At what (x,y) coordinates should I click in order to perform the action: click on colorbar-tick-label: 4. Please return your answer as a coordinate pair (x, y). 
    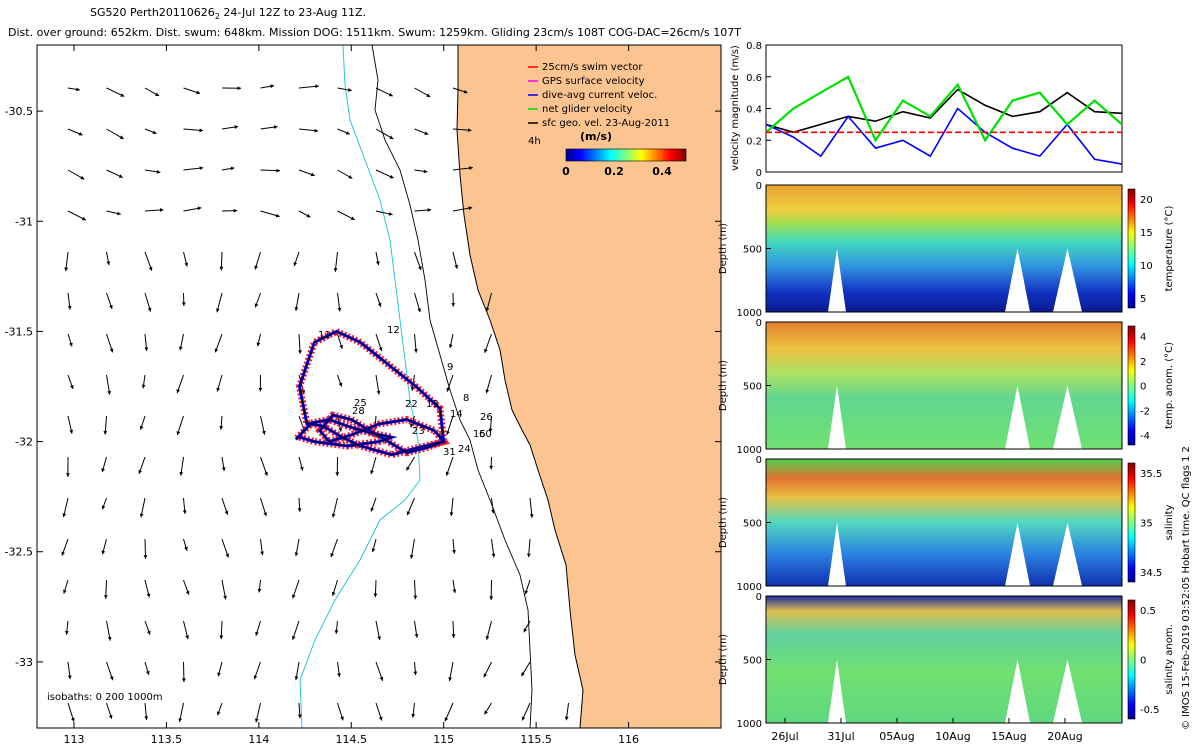
    Looking at the image, I should click on (1143, 337).